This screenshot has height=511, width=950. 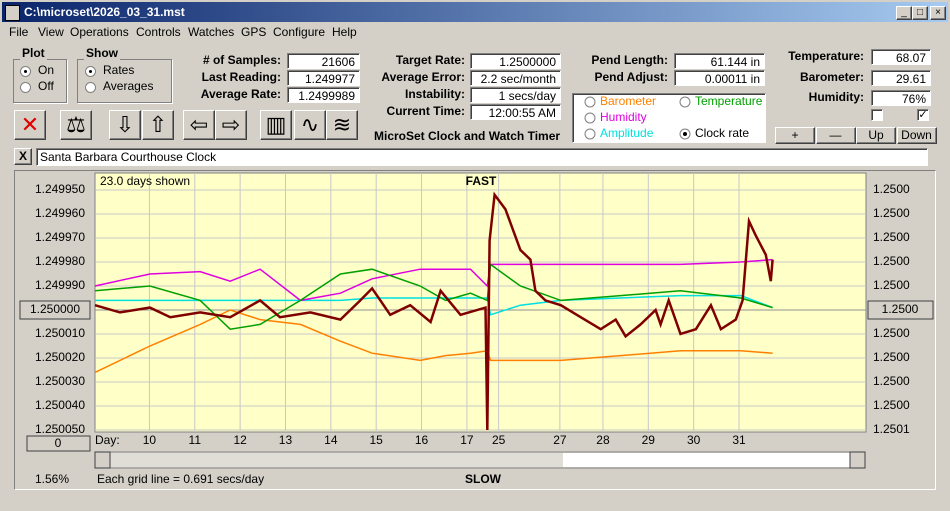 What do you see at coordinates (60, 213) in the screenshot?
I see `y-tick-label: 1.249960` at bounding box center [60, 213].